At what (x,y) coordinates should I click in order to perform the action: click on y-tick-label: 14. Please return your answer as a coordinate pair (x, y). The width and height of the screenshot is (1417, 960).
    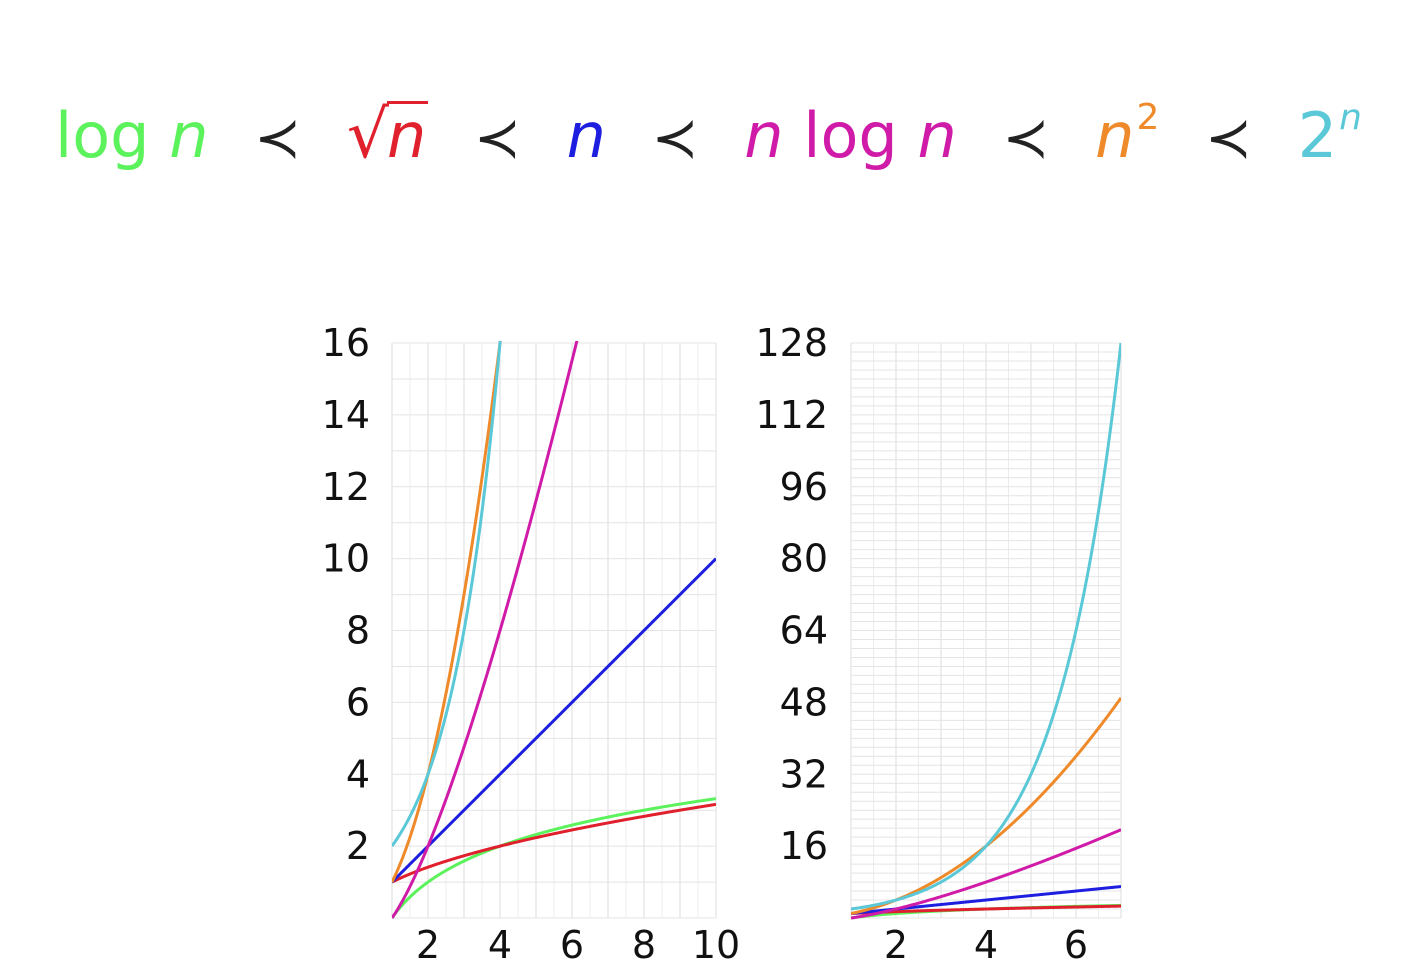
    Looking at the image, I should click on (346, 415).